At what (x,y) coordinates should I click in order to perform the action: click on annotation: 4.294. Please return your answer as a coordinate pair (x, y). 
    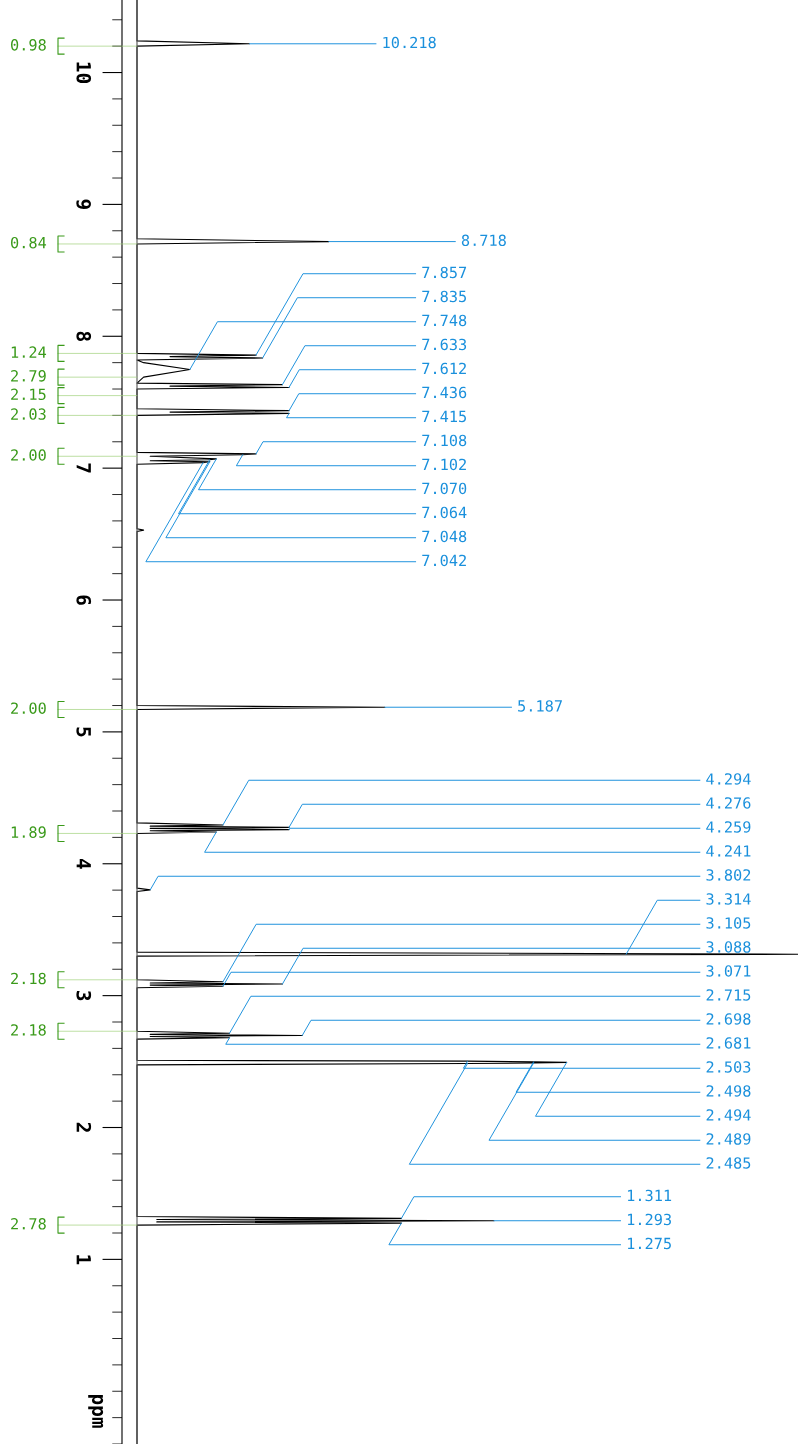
    Looking at the image, I should click on (728, 779).